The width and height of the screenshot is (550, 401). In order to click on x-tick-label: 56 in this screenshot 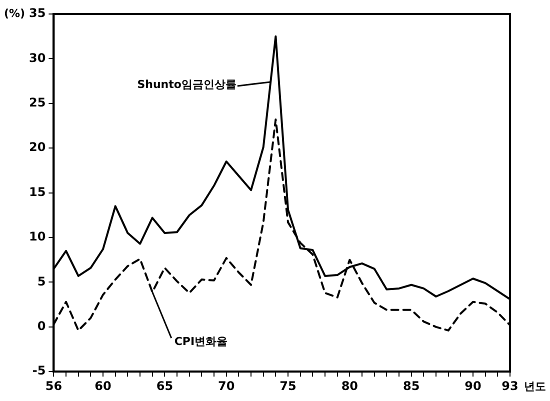, I will do `click(53, 385)`.